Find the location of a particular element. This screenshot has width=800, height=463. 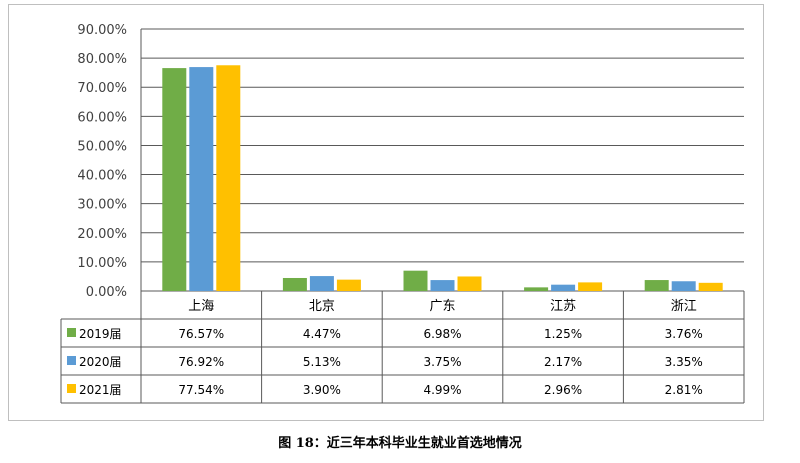

bar-2021届-北京 is located at coordinates (348, 285).